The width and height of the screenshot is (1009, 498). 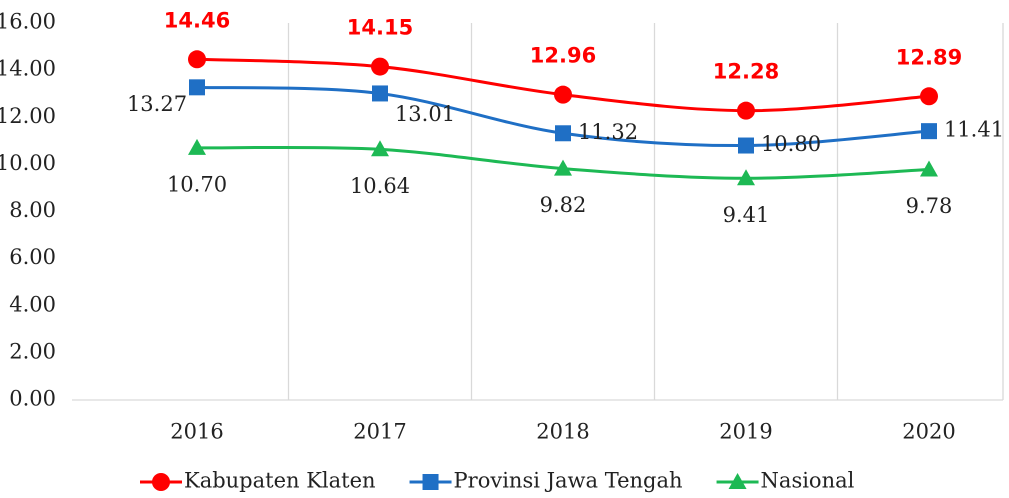 What do you see at coordinates (929, 57) in the screenshot?
I see `data-label: 12.89` at bounding box center [929, 57].